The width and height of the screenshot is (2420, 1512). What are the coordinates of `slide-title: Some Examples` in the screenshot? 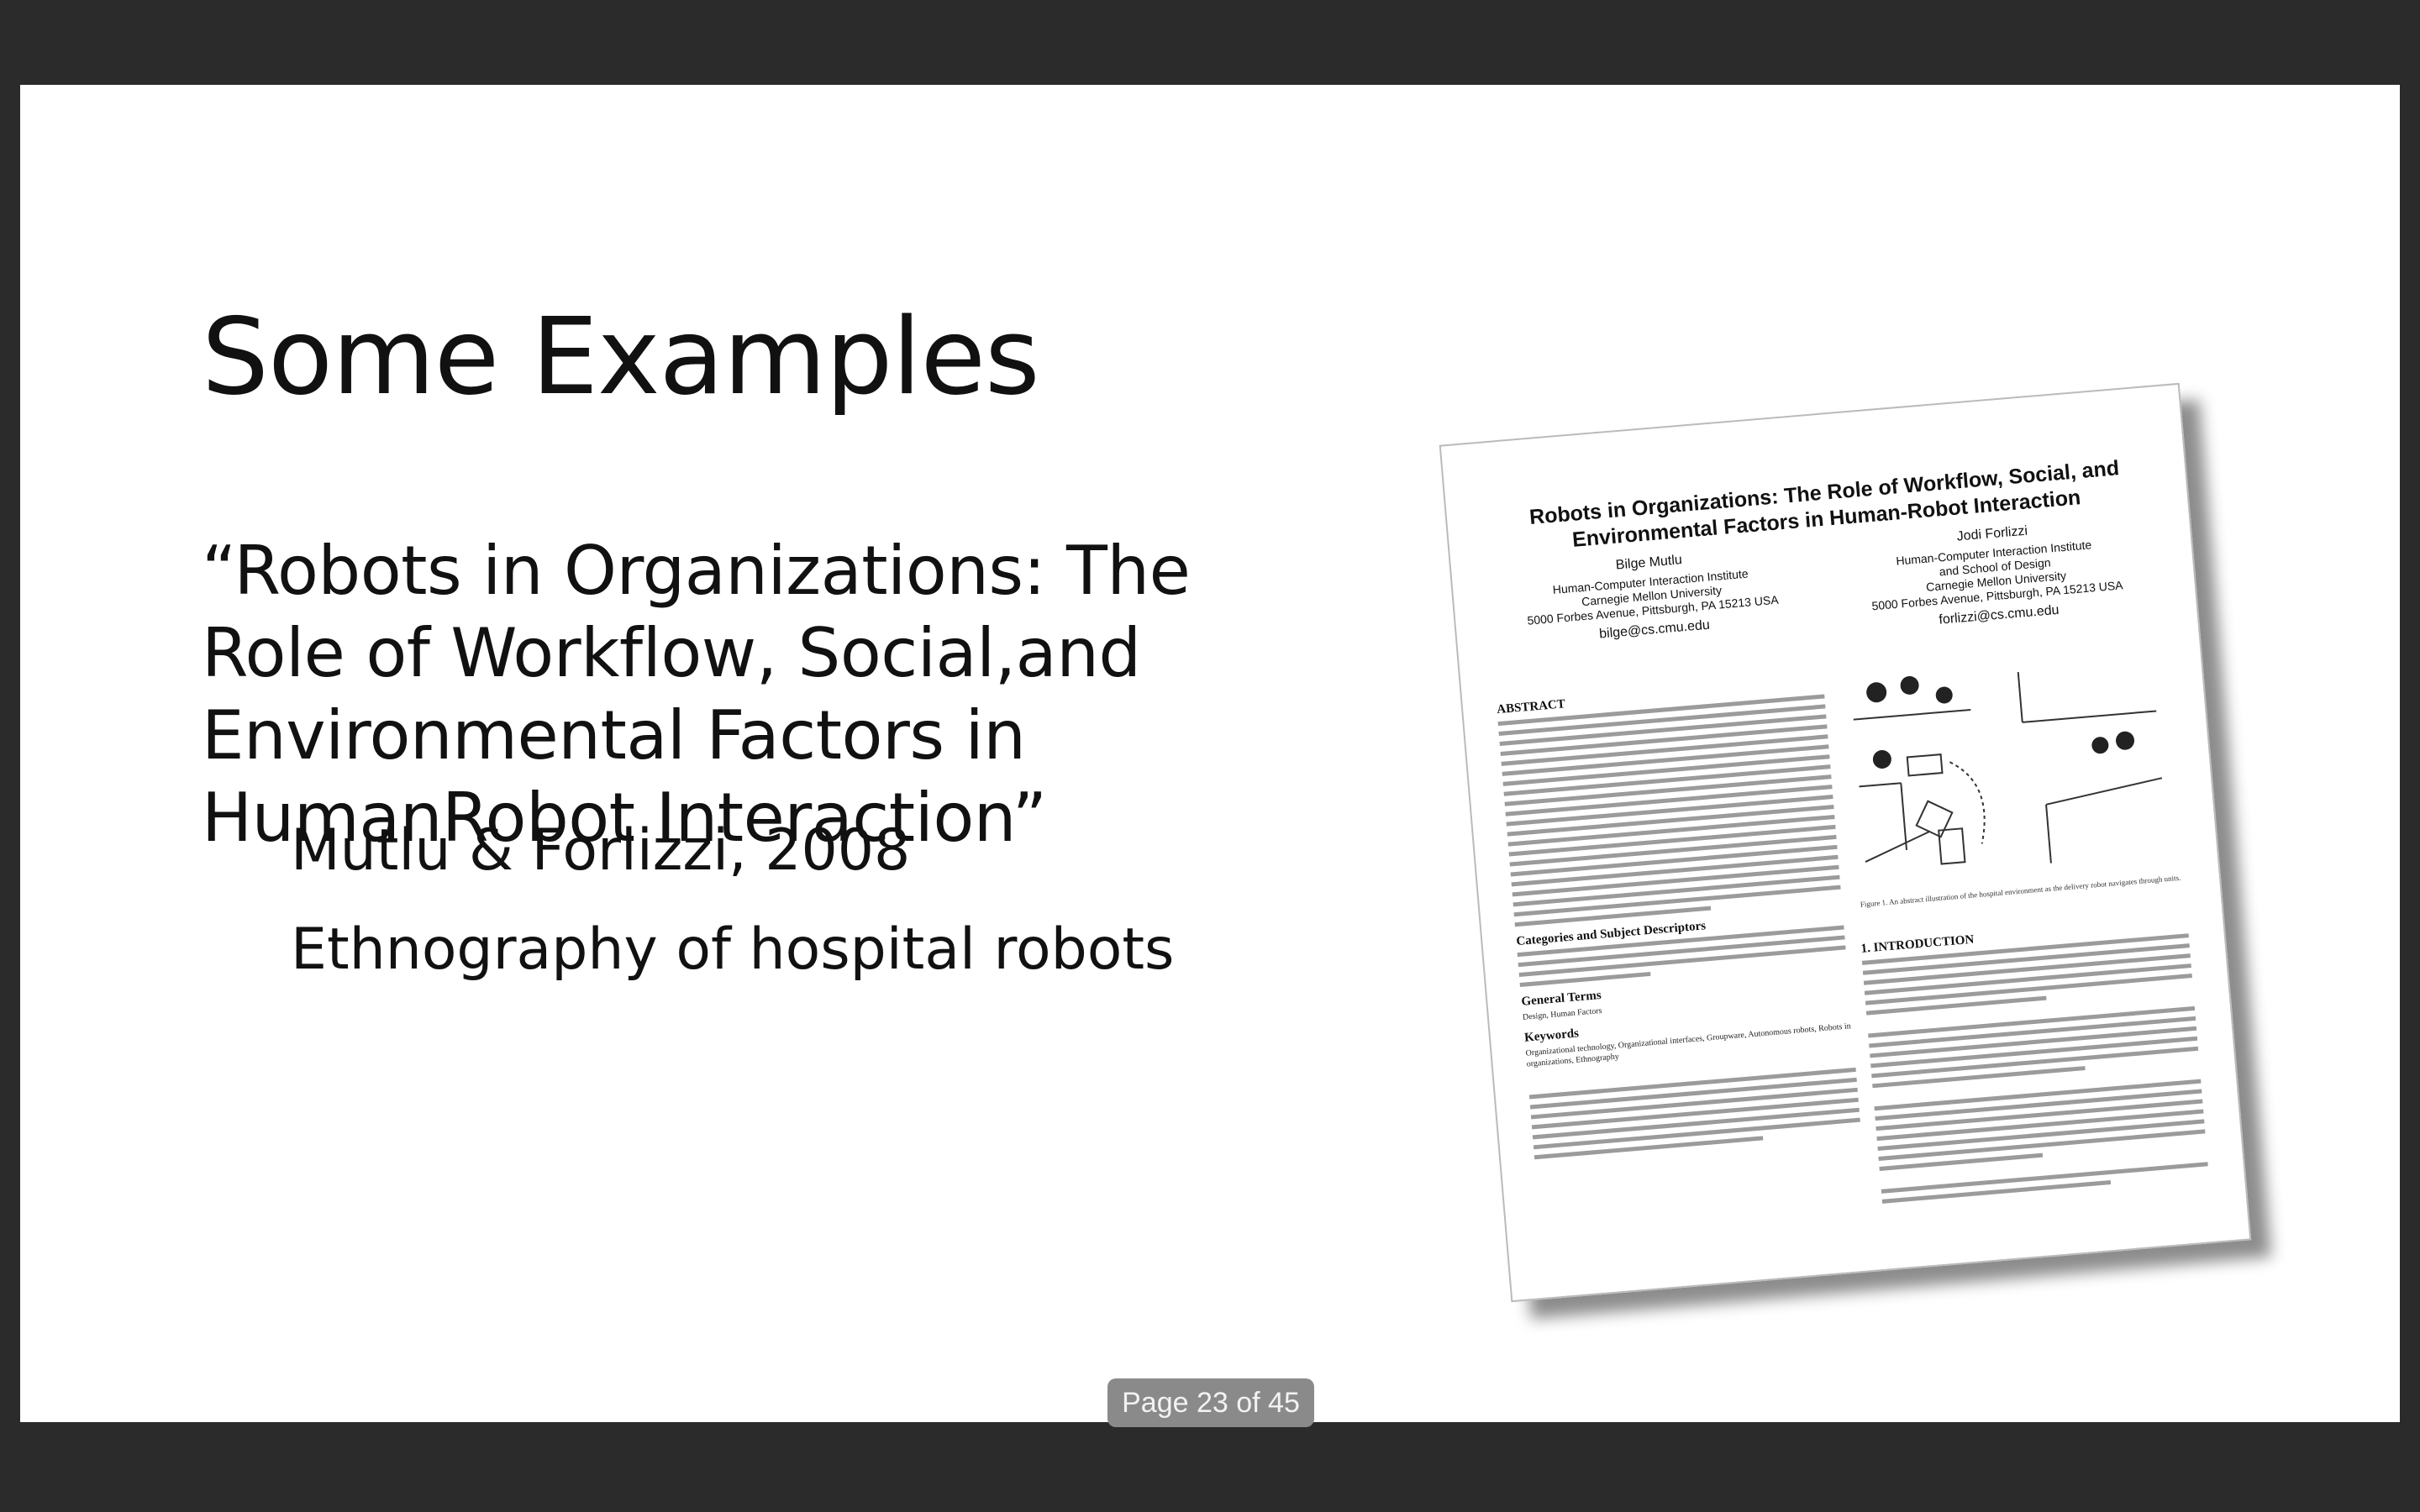 It's located at (621, 356).